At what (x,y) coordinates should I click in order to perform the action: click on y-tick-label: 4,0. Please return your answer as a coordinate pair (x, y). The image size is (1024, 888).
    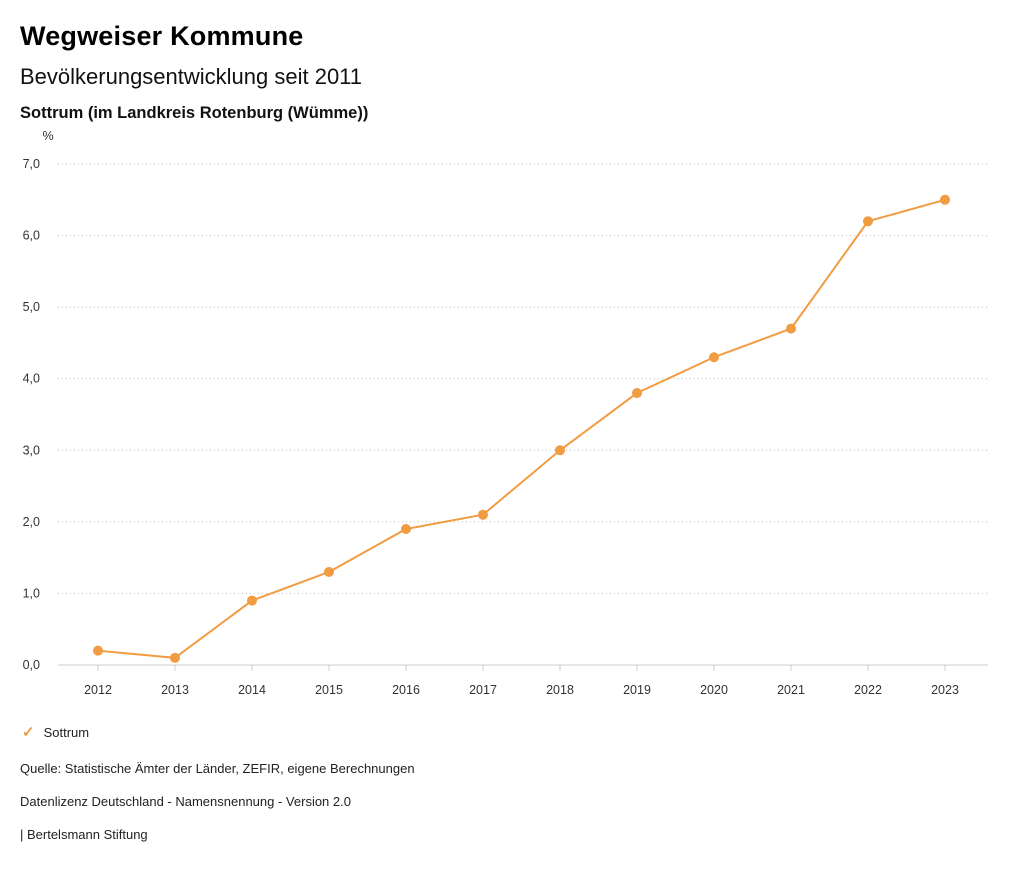
    Looking at the image, I should click on (31, 379).